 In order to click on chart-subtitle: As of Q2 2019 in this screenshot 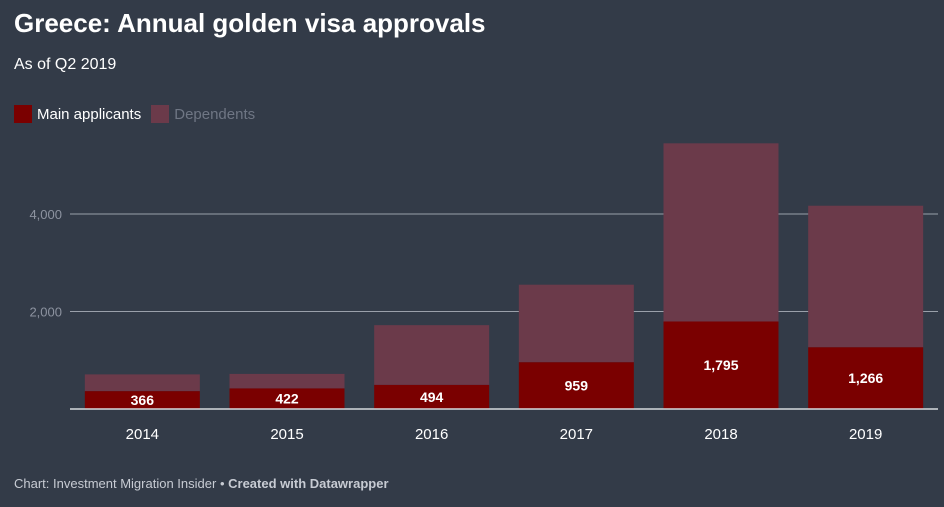, I will do `click(65, 64)`.